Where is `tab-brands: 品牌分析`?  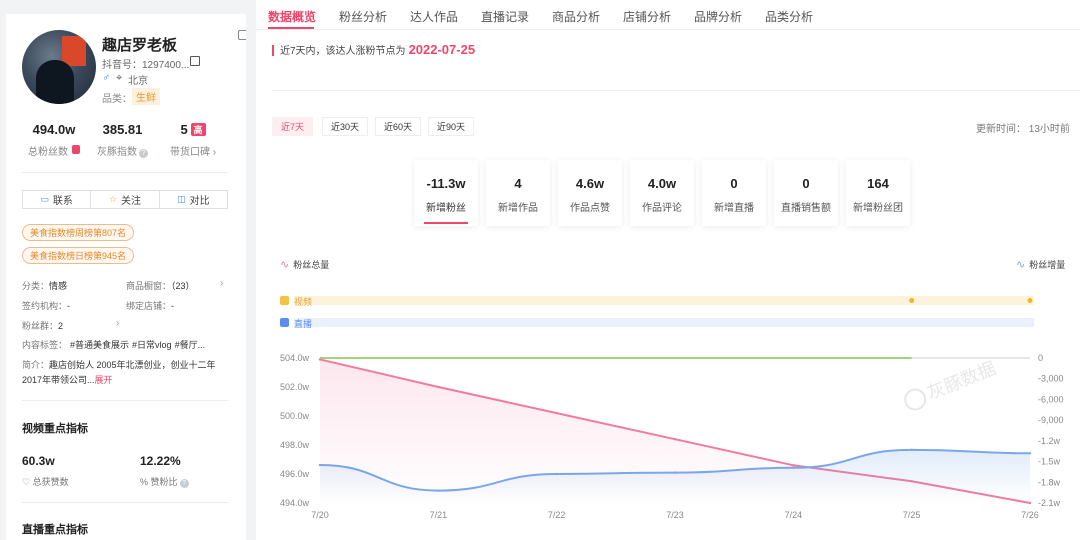 tab-brands: 品牌分析 is located at coordinates (718, 17).